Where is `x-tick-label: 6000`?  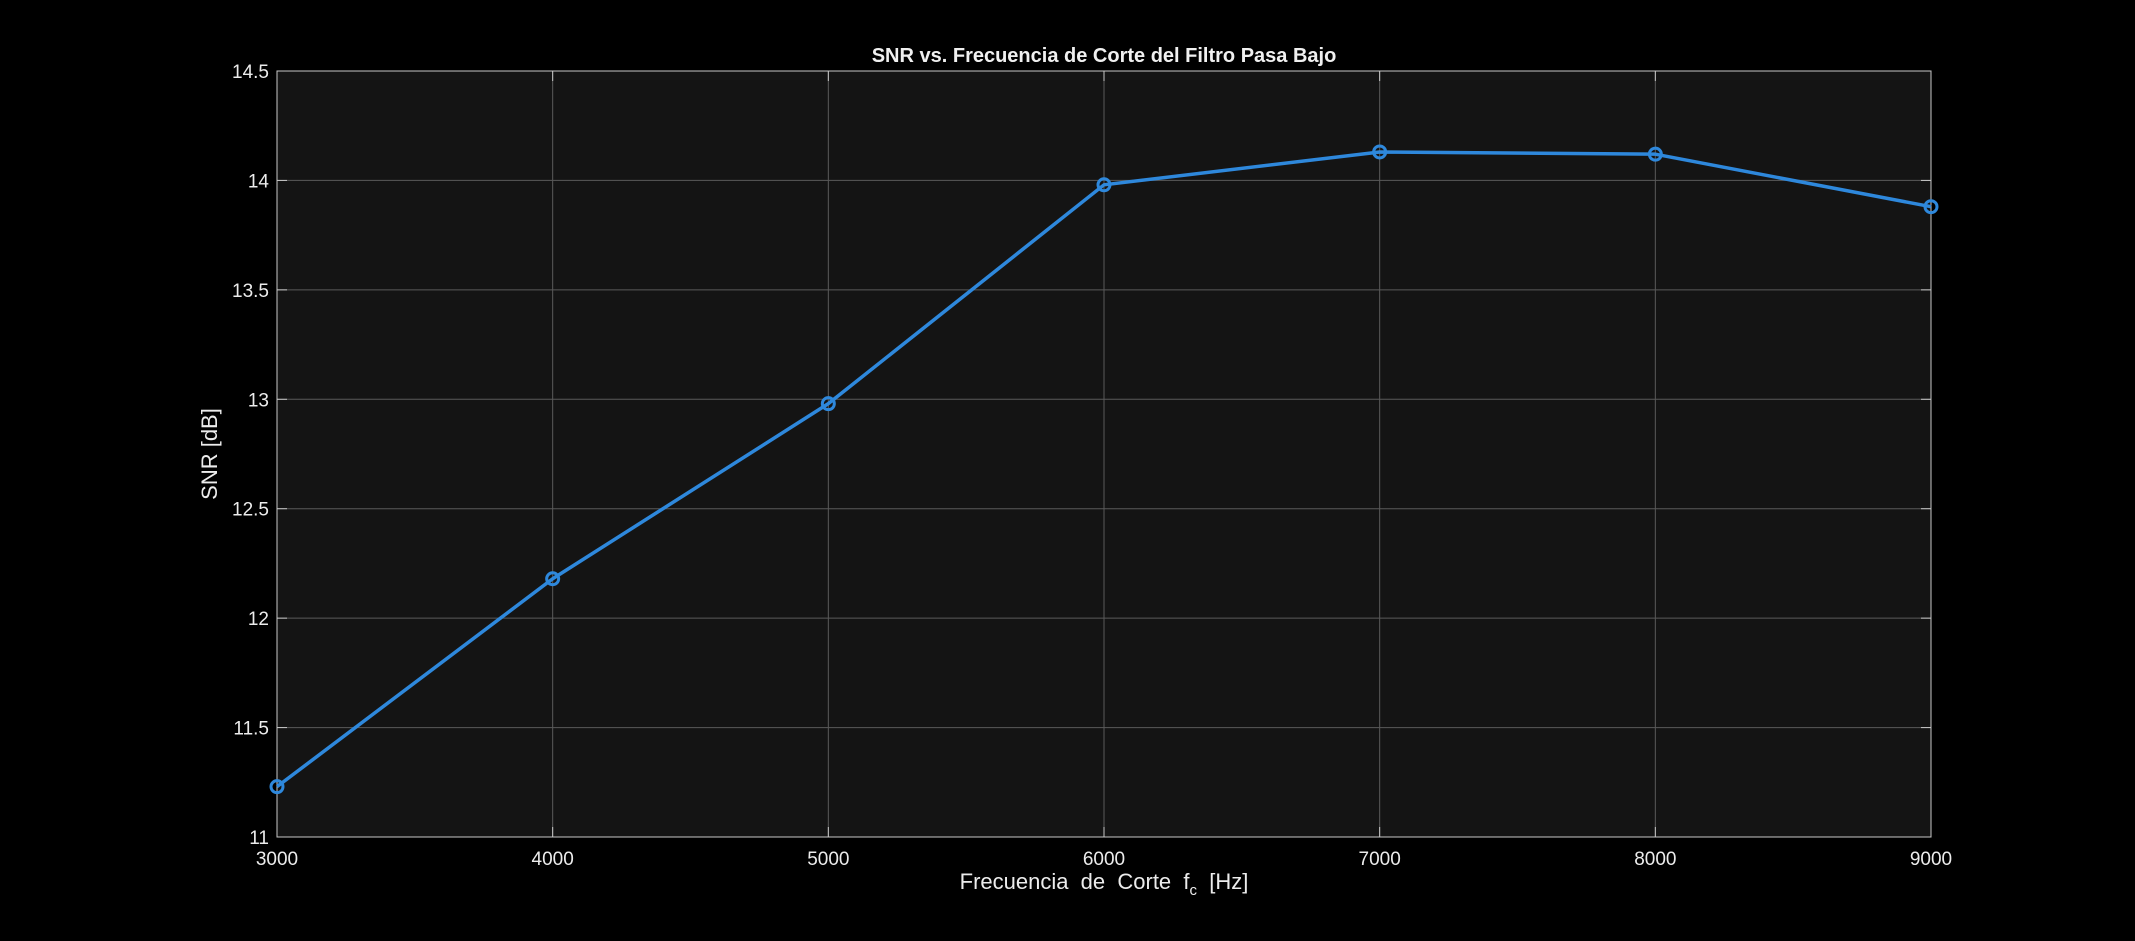
x-tick-label: 6000 is located at coordinates (1104, 859).